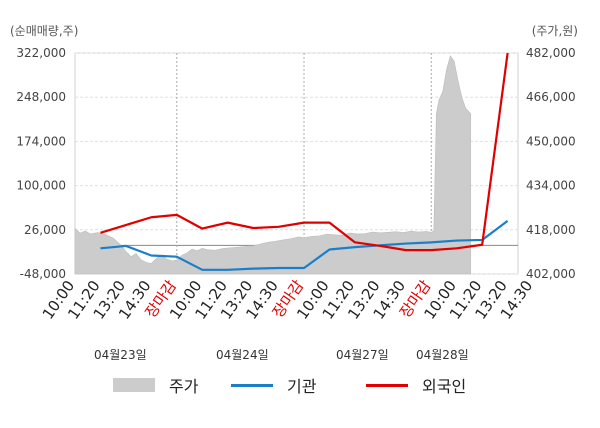 This screenshot has height=428, width=600. Describe the element at coordinates (43, 274) in the screenshot. I see `left-tick-label: -48,000` at that location.